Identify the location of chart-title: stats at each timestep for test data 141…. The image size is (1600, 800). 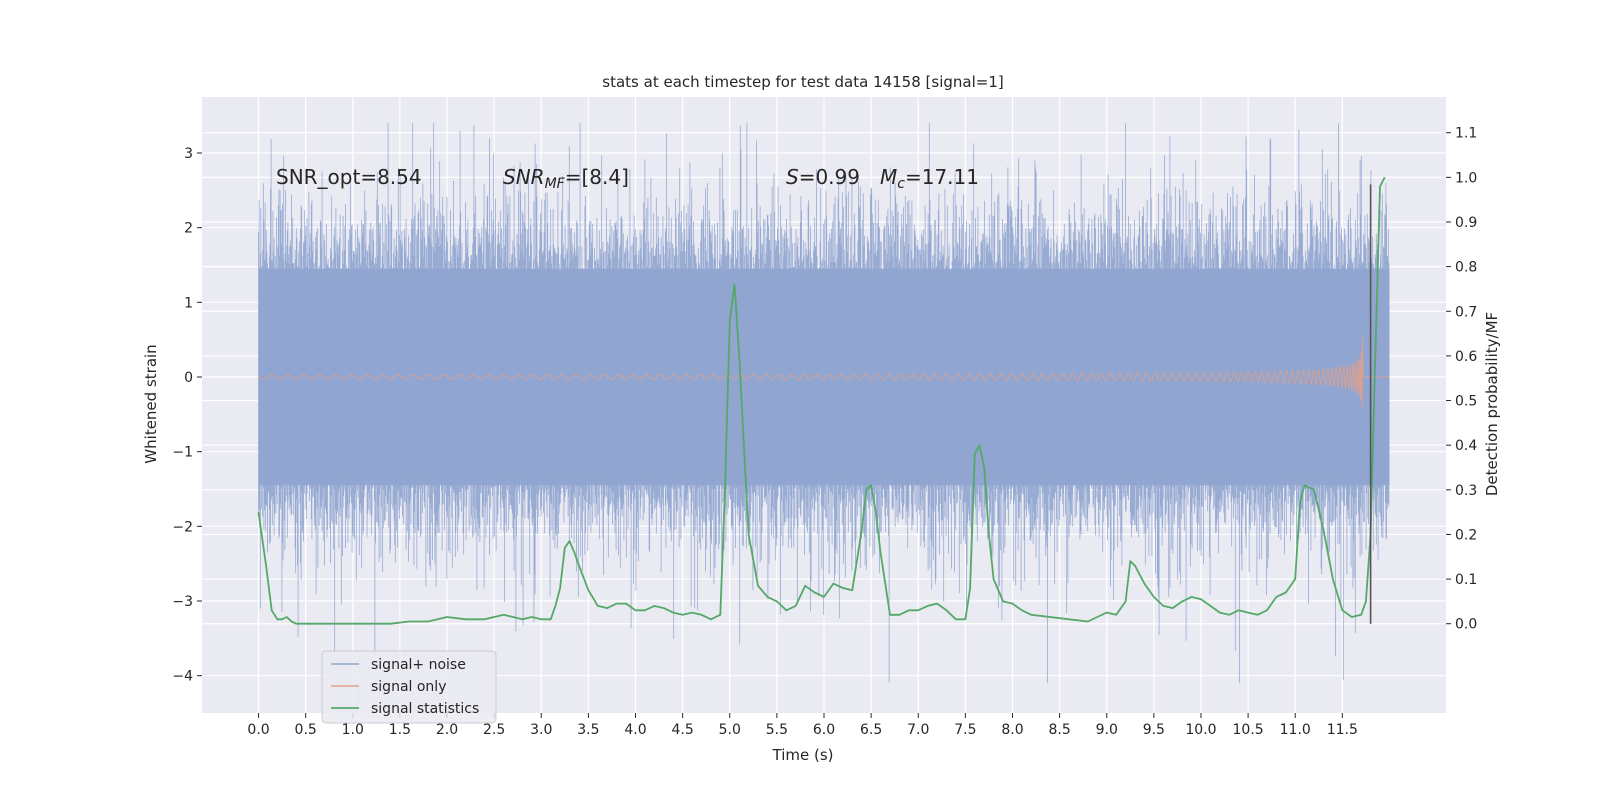
(802, 82).